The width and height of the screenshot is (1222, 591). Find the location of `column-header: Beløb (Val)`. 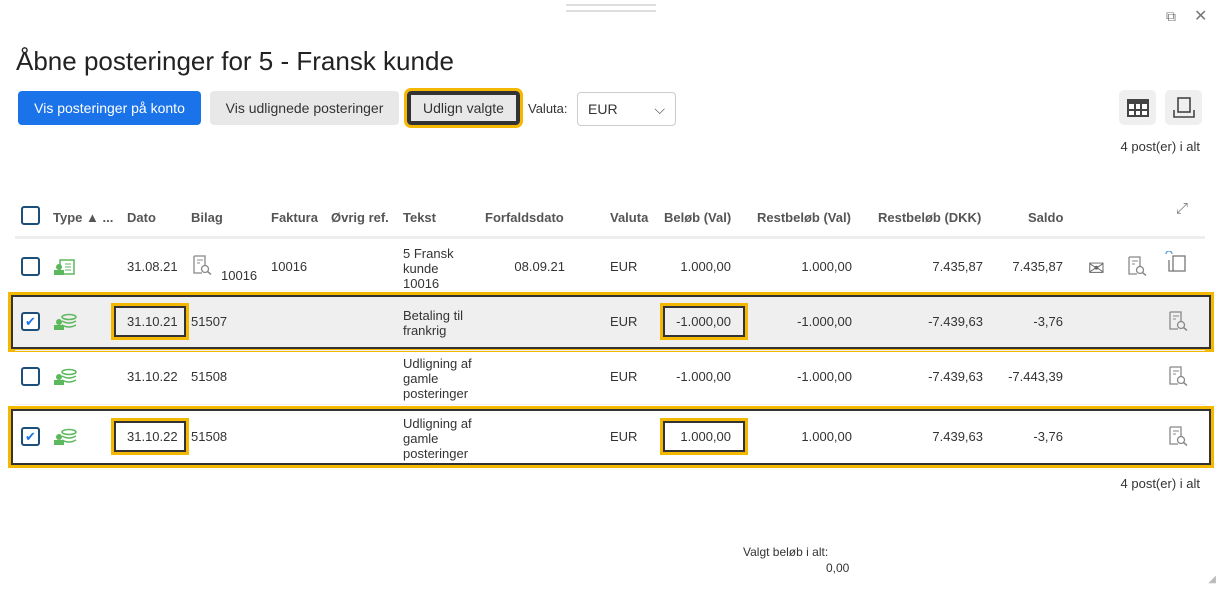

column-header: Beløb (Val) is located at coordinates (698, 217).